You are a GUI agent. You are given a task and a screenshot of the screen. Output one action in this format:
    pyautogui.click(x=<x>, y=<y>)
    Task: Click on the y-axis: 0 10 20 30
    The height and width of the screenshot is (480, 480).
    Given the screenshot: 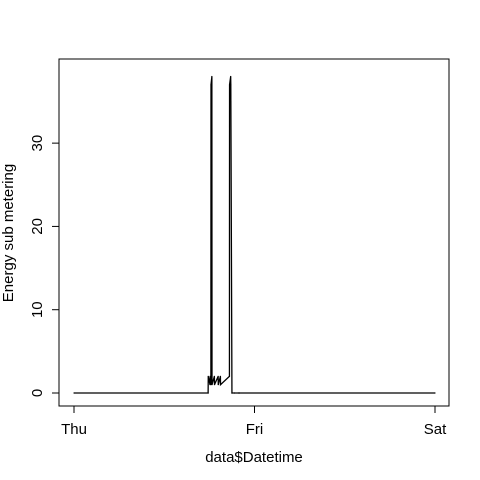 What is the action you would take?
    pyautogui.click(x=44, y=266)
    